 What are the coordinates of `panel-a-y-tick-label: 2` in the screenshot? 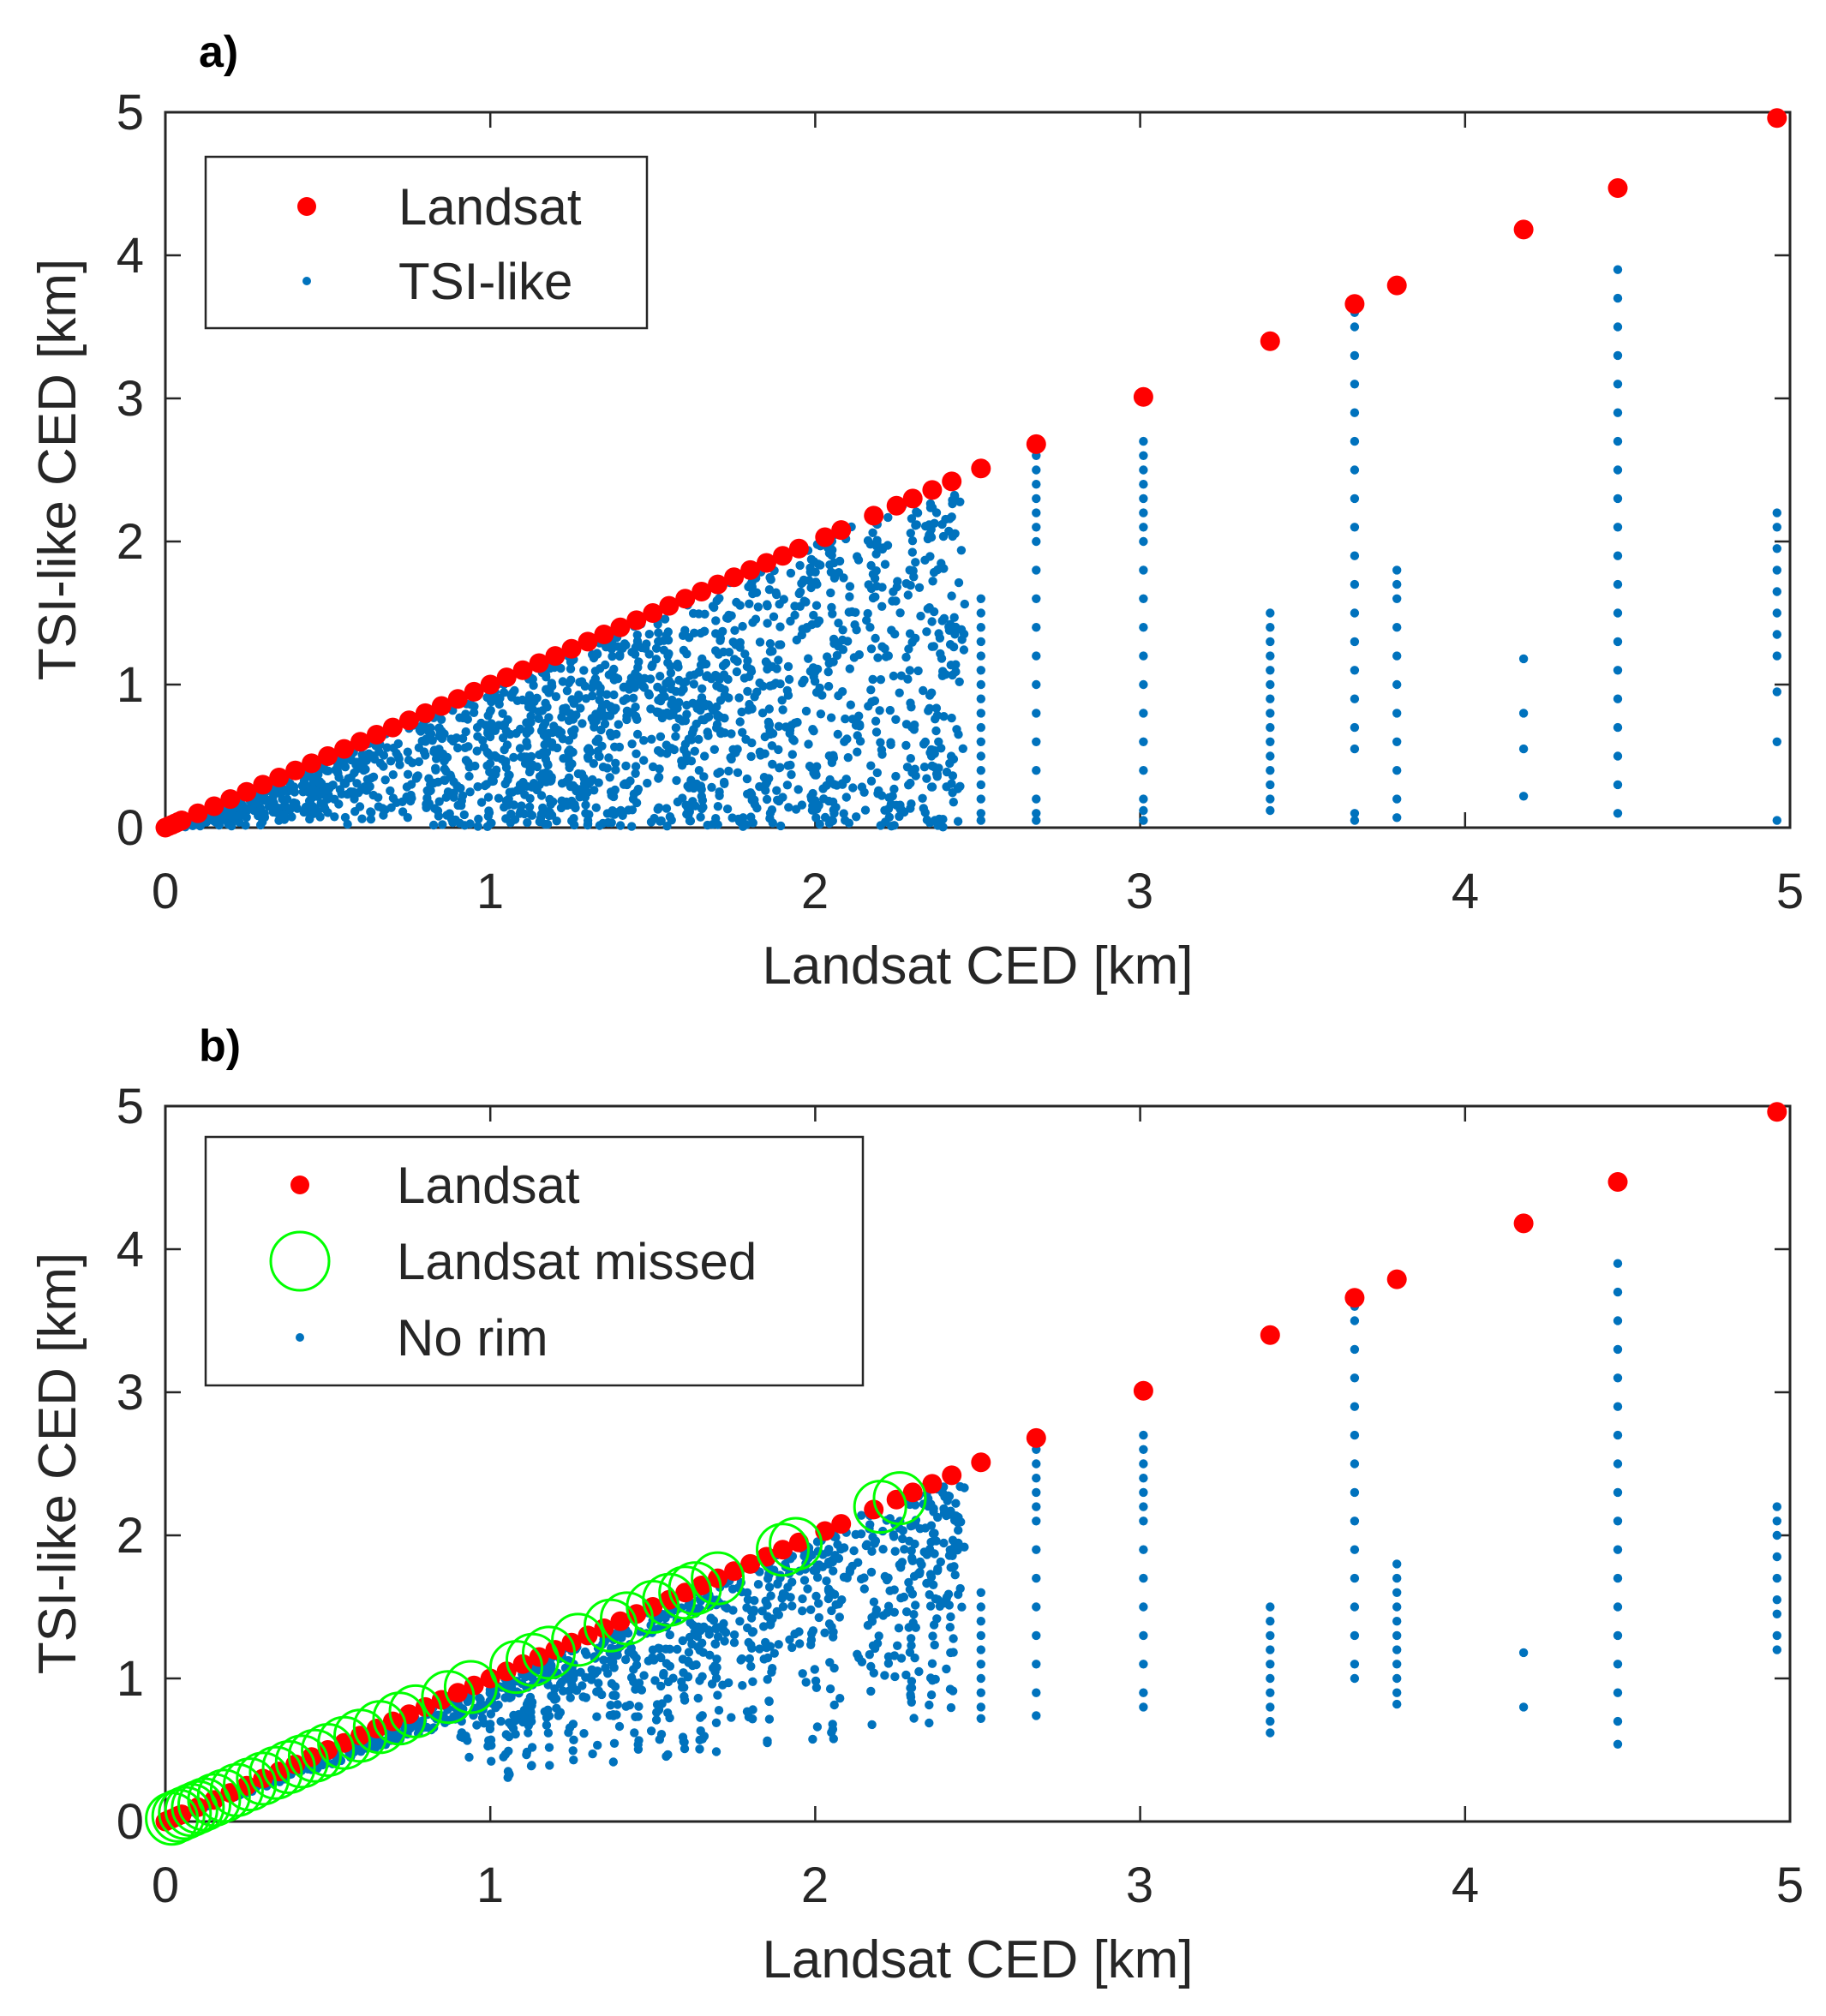 It's located at (130, 542).